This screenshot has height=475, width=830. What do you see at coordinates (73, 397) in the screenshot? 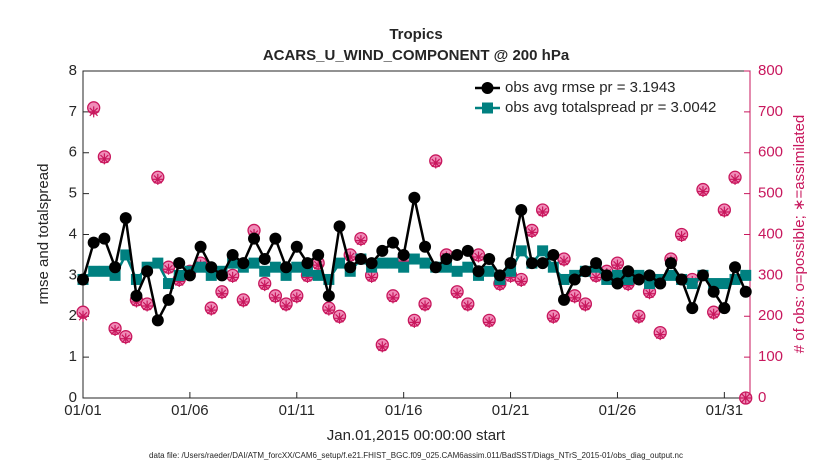
I see `y-tick-label: 0` at bounding box center [73, 397].